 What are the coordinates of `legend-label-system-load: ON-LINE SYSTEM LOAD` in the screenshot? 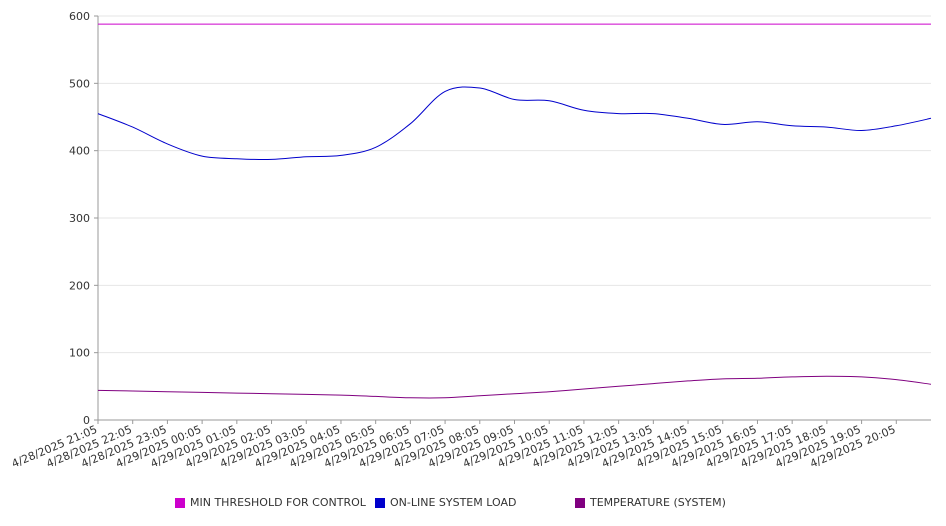 It's located at (453, 502).